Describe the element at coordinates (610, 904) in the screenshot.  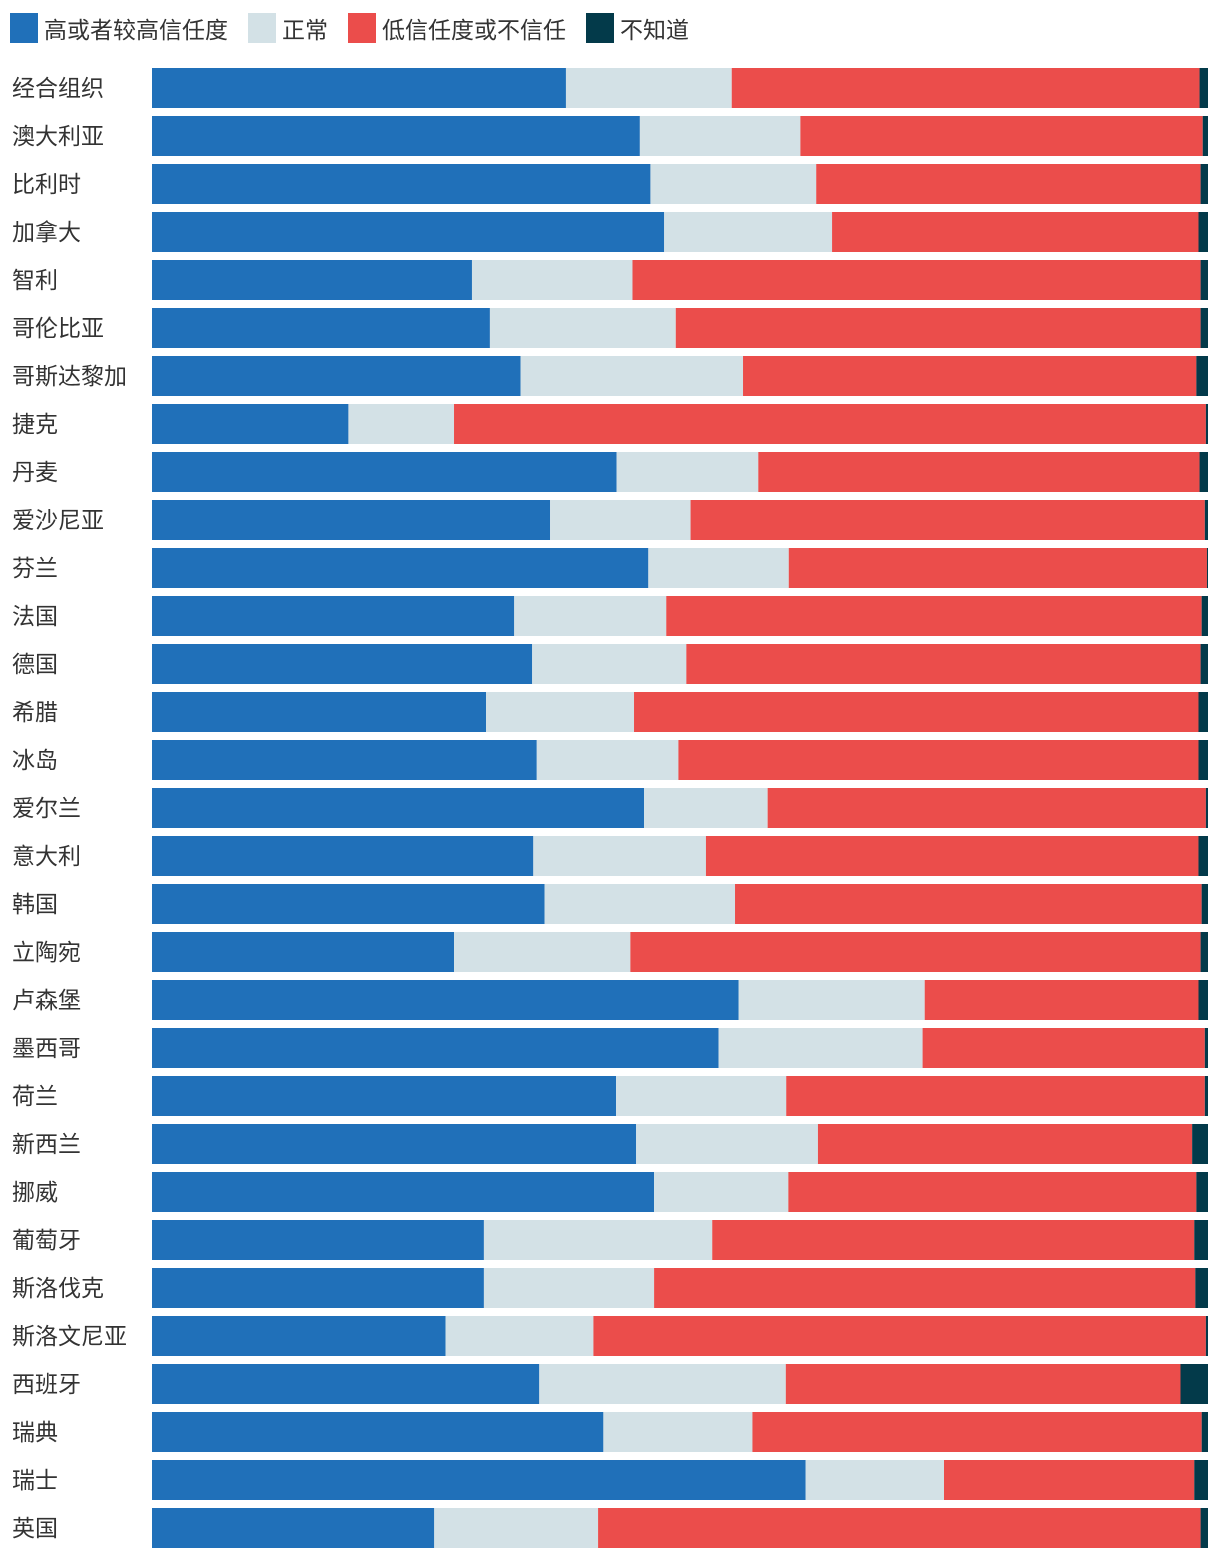
I see `bar-row: 韩国` at that location.